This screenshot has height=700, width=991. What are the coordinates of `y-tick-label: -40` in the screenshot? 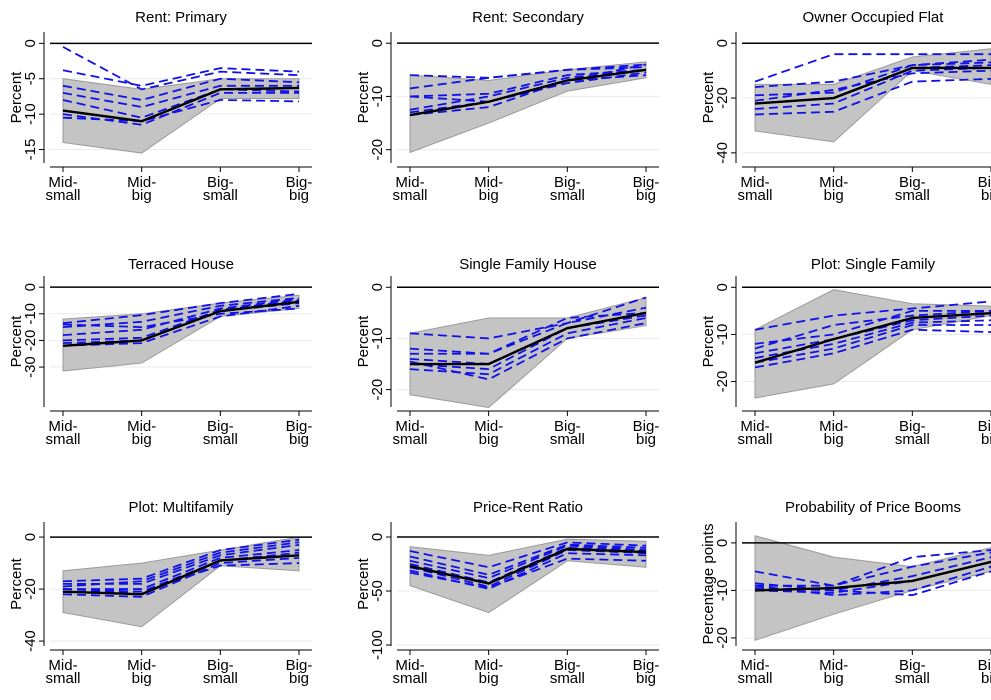 It's located at (30, 641).